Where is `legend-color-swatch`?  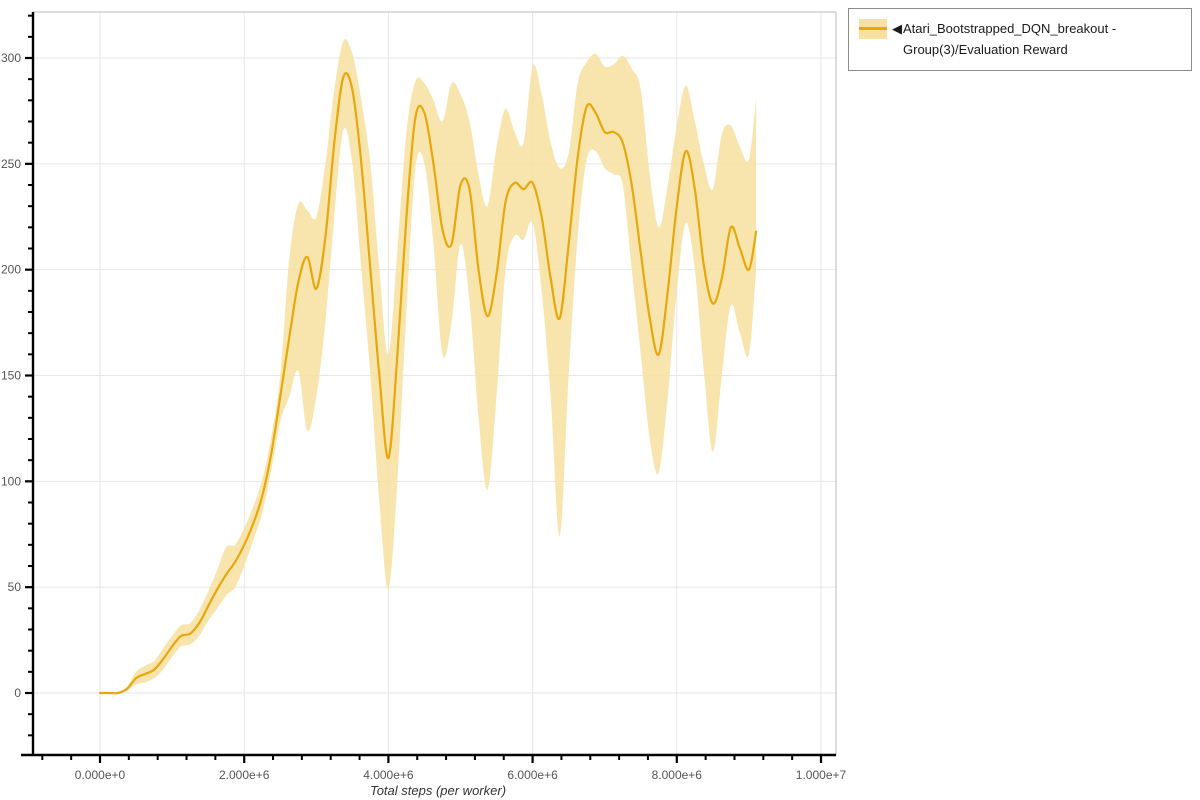 legend-color-swatch is located at coordinates (873, 29).